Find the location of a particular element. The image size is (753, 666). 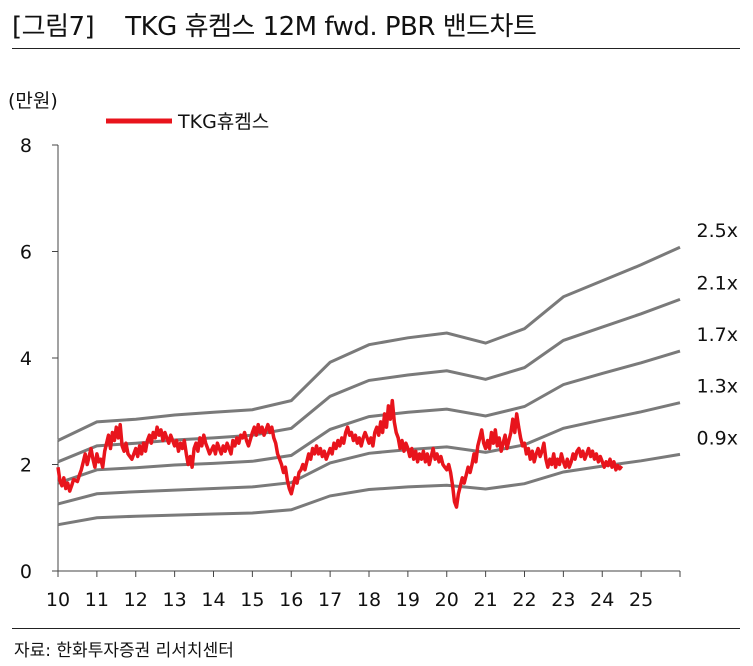

y-tick-label: 8 is located at coordinates (26, 146).